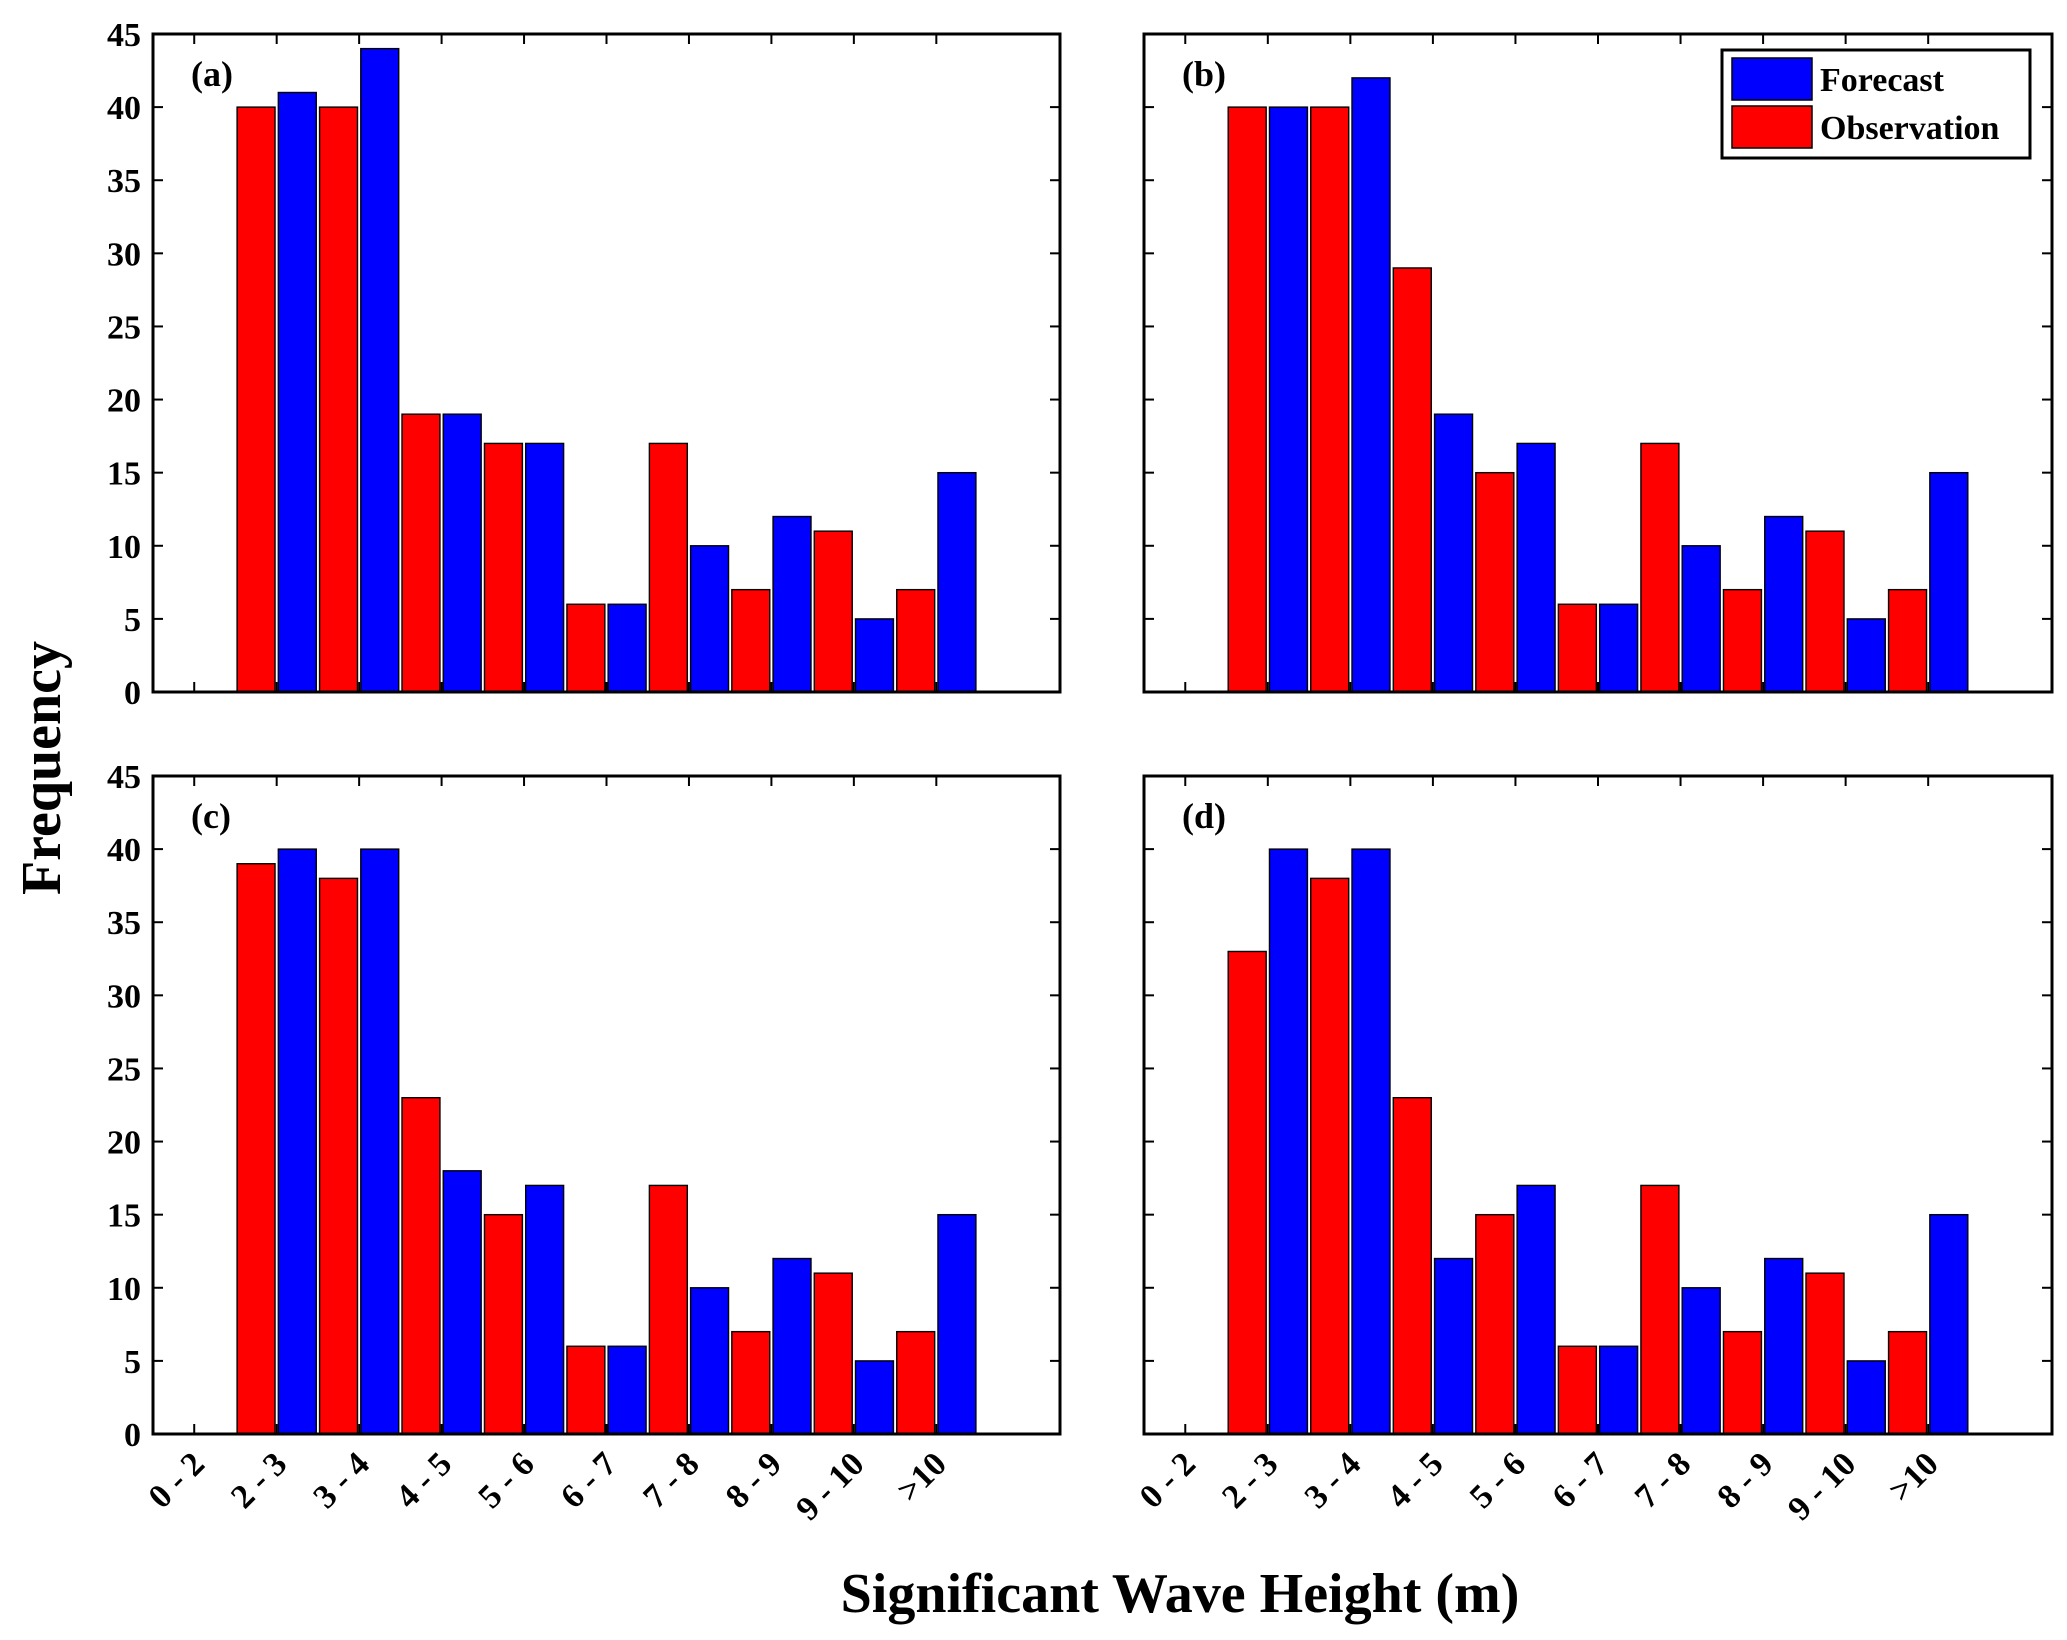  What do you see at coordinates (42, 768) in the screenshot?
I see `y-axis-title: Frequency` at bounding box center [42, 768].